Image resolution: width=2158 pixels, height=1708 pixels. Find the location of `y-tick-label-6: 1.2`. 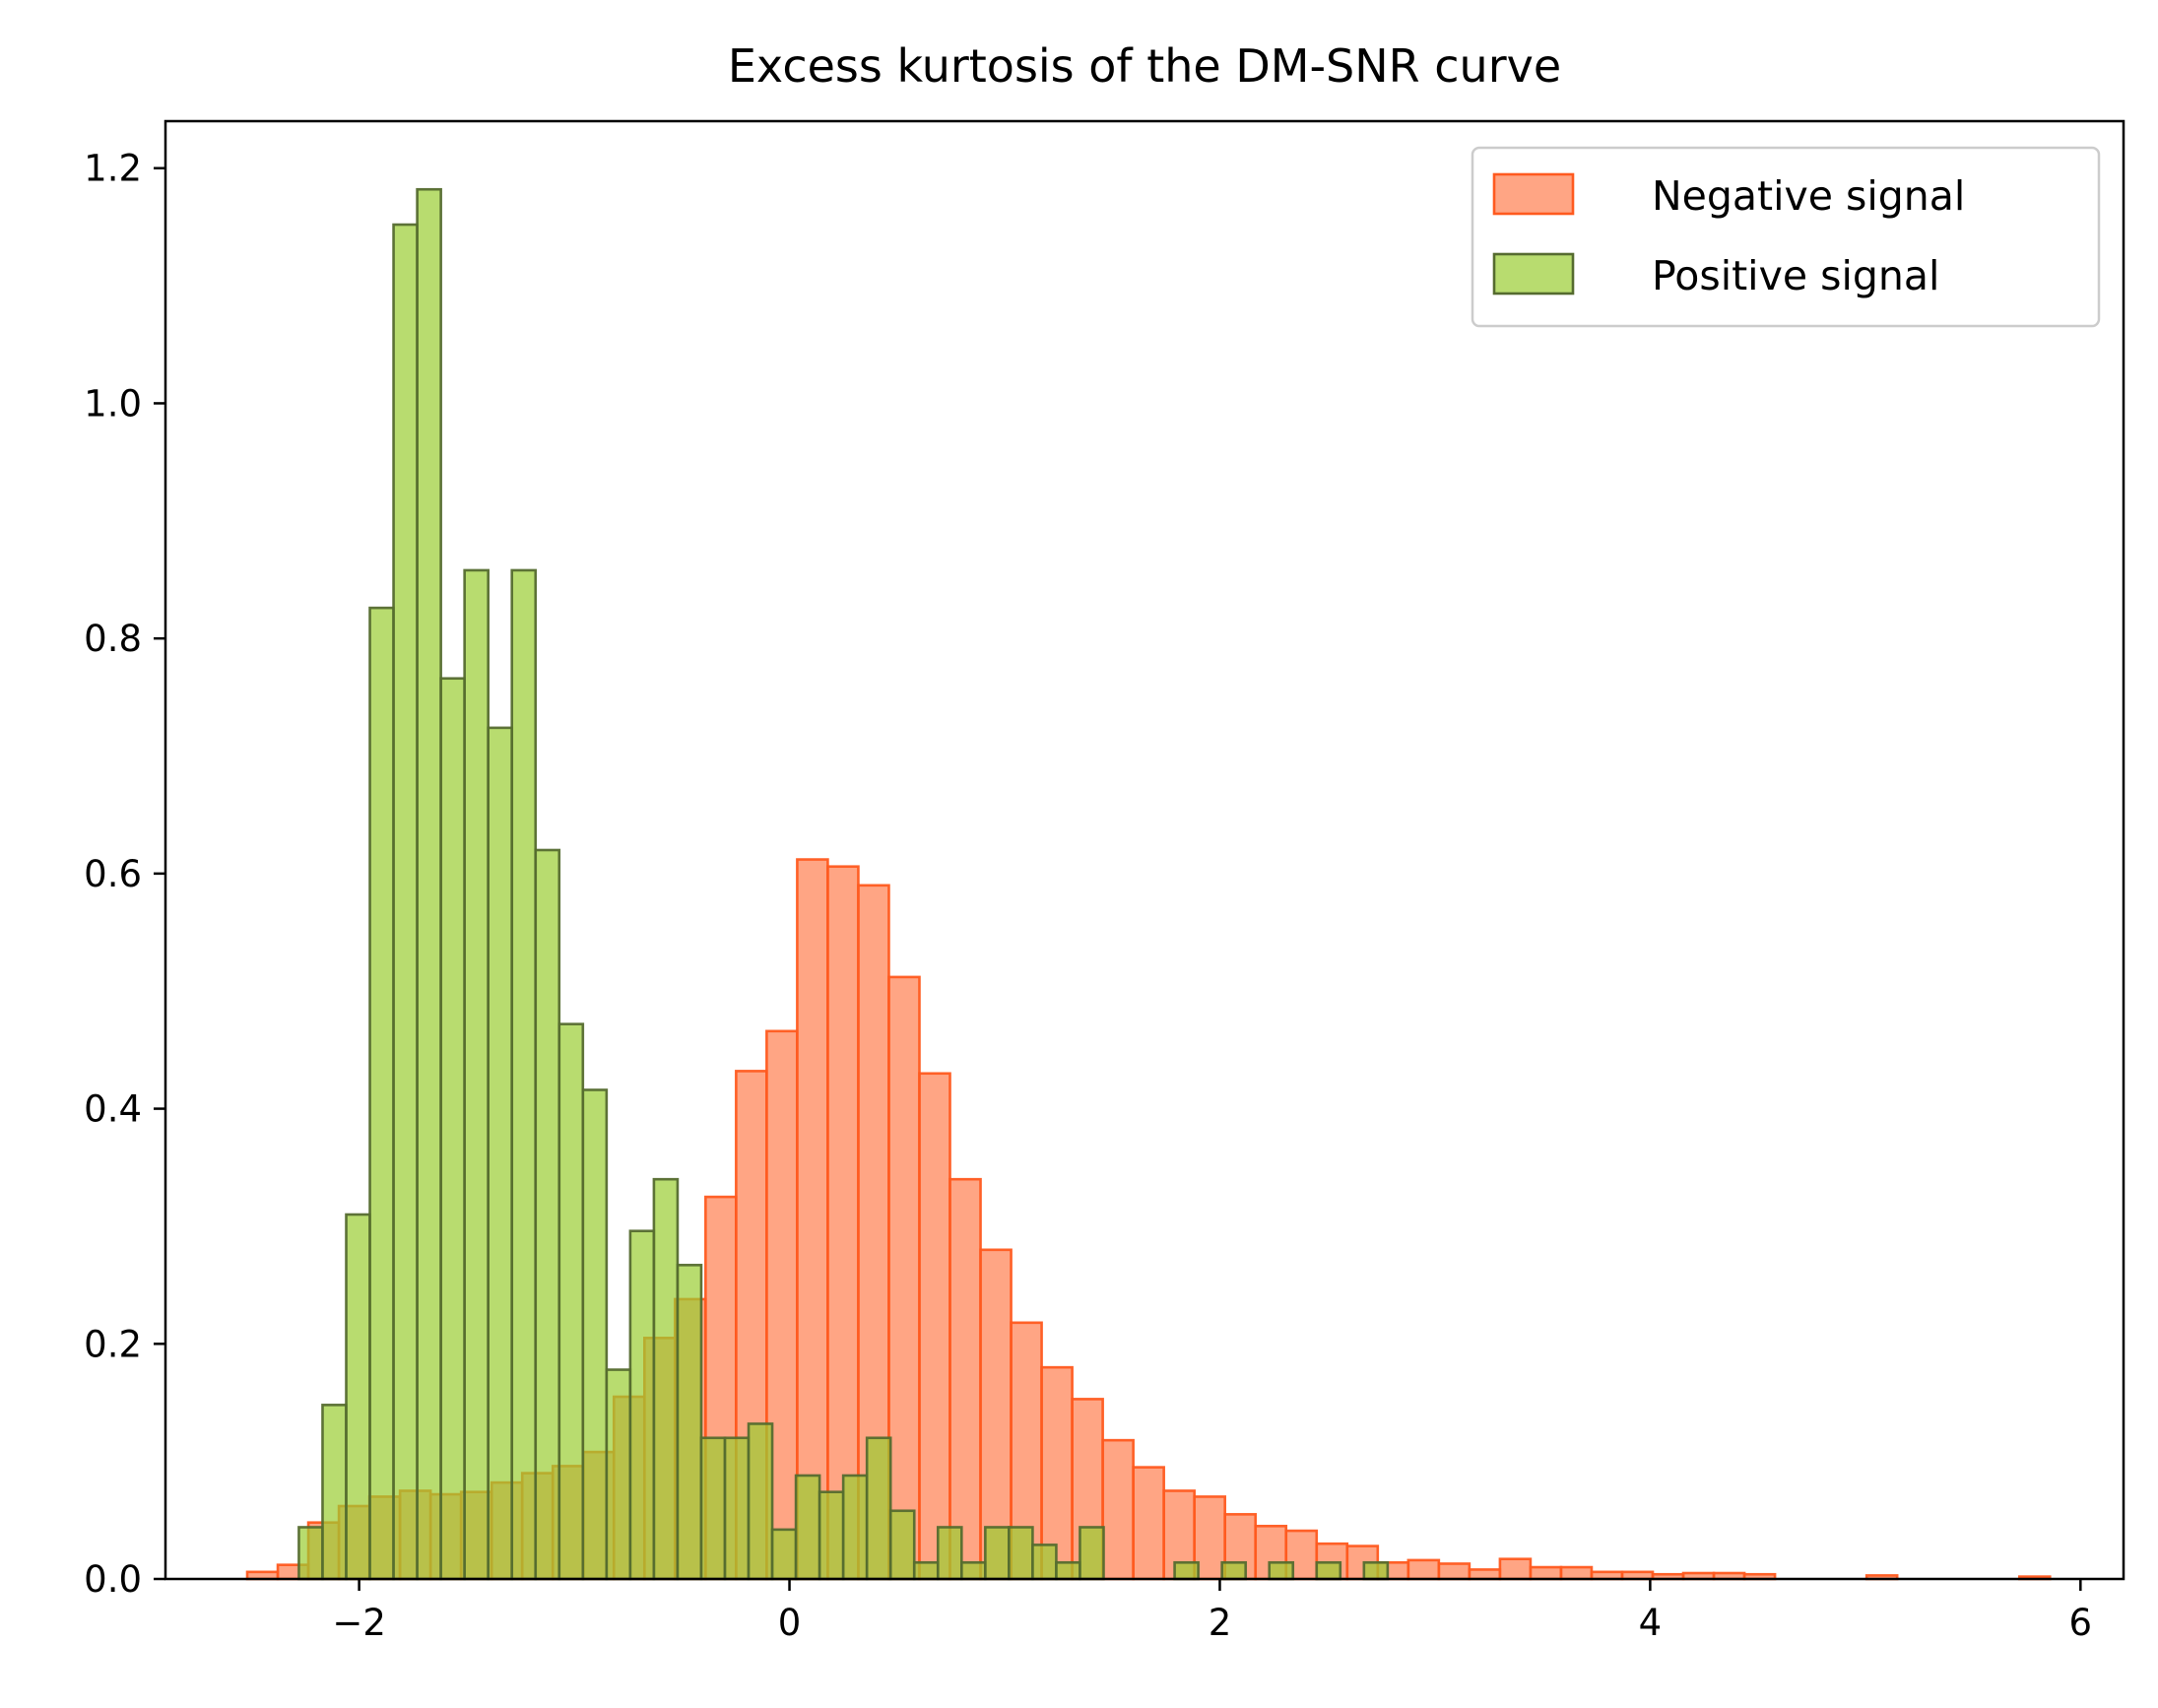

y-tick-label-6: 1.2 is located at coordinates (113, 169).